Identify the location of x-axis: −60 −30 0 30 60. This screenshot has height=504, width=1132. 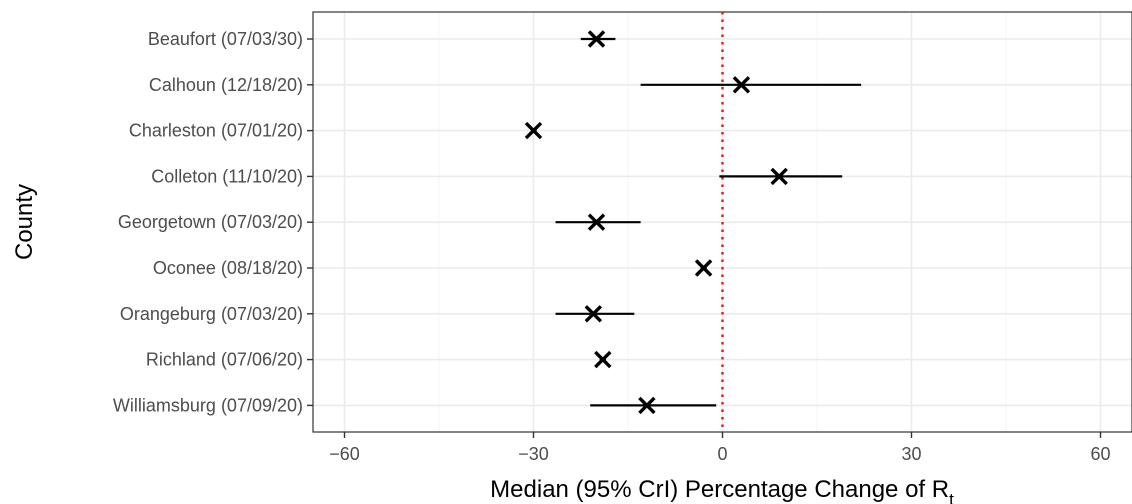
(720, 448).